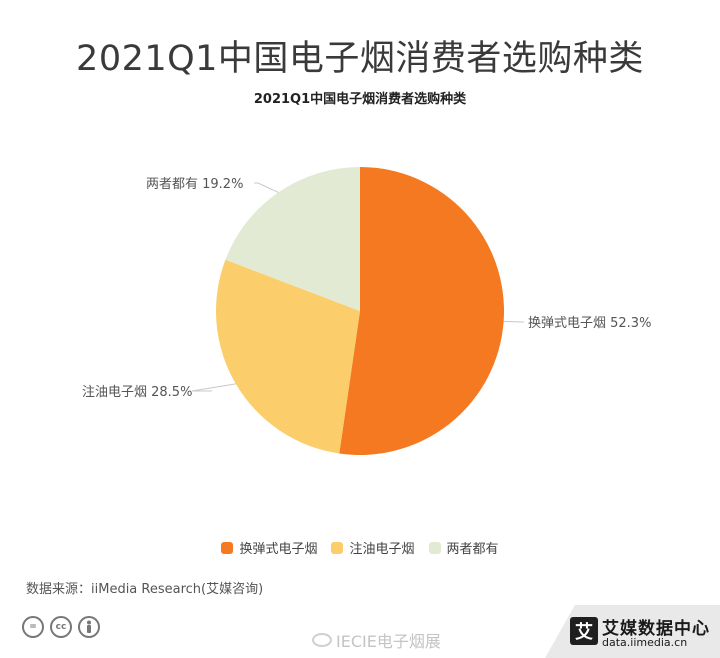 Image resolution: width=720 pixels, height=658 pixels. Describe the element at coordinates (145, 589) in the screenshot. I see `data-source: 数据来源：iiMedia Research(艾媒咨询)` at that location.